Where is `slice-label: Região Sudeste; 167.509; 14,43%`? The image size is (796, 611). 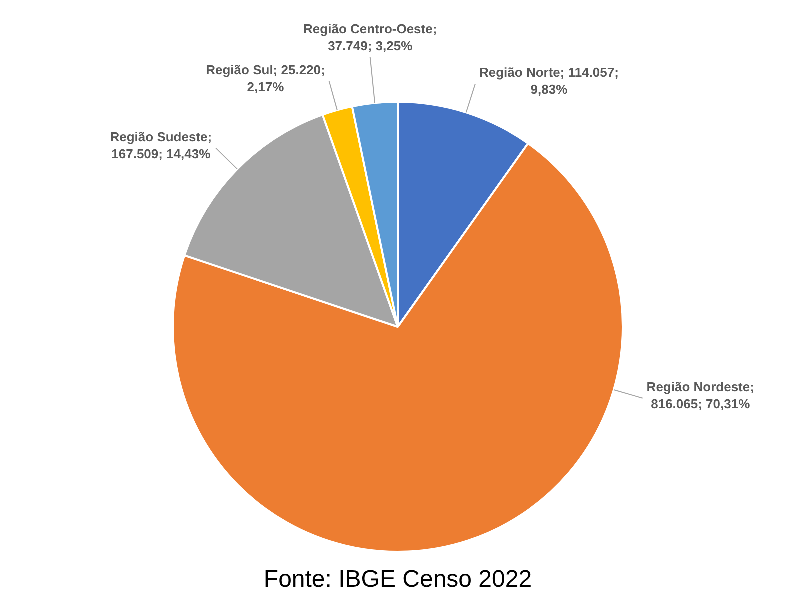
slice-label: Região Sudeste; 167.509; 14,43% is located at coordinates (161, 145).